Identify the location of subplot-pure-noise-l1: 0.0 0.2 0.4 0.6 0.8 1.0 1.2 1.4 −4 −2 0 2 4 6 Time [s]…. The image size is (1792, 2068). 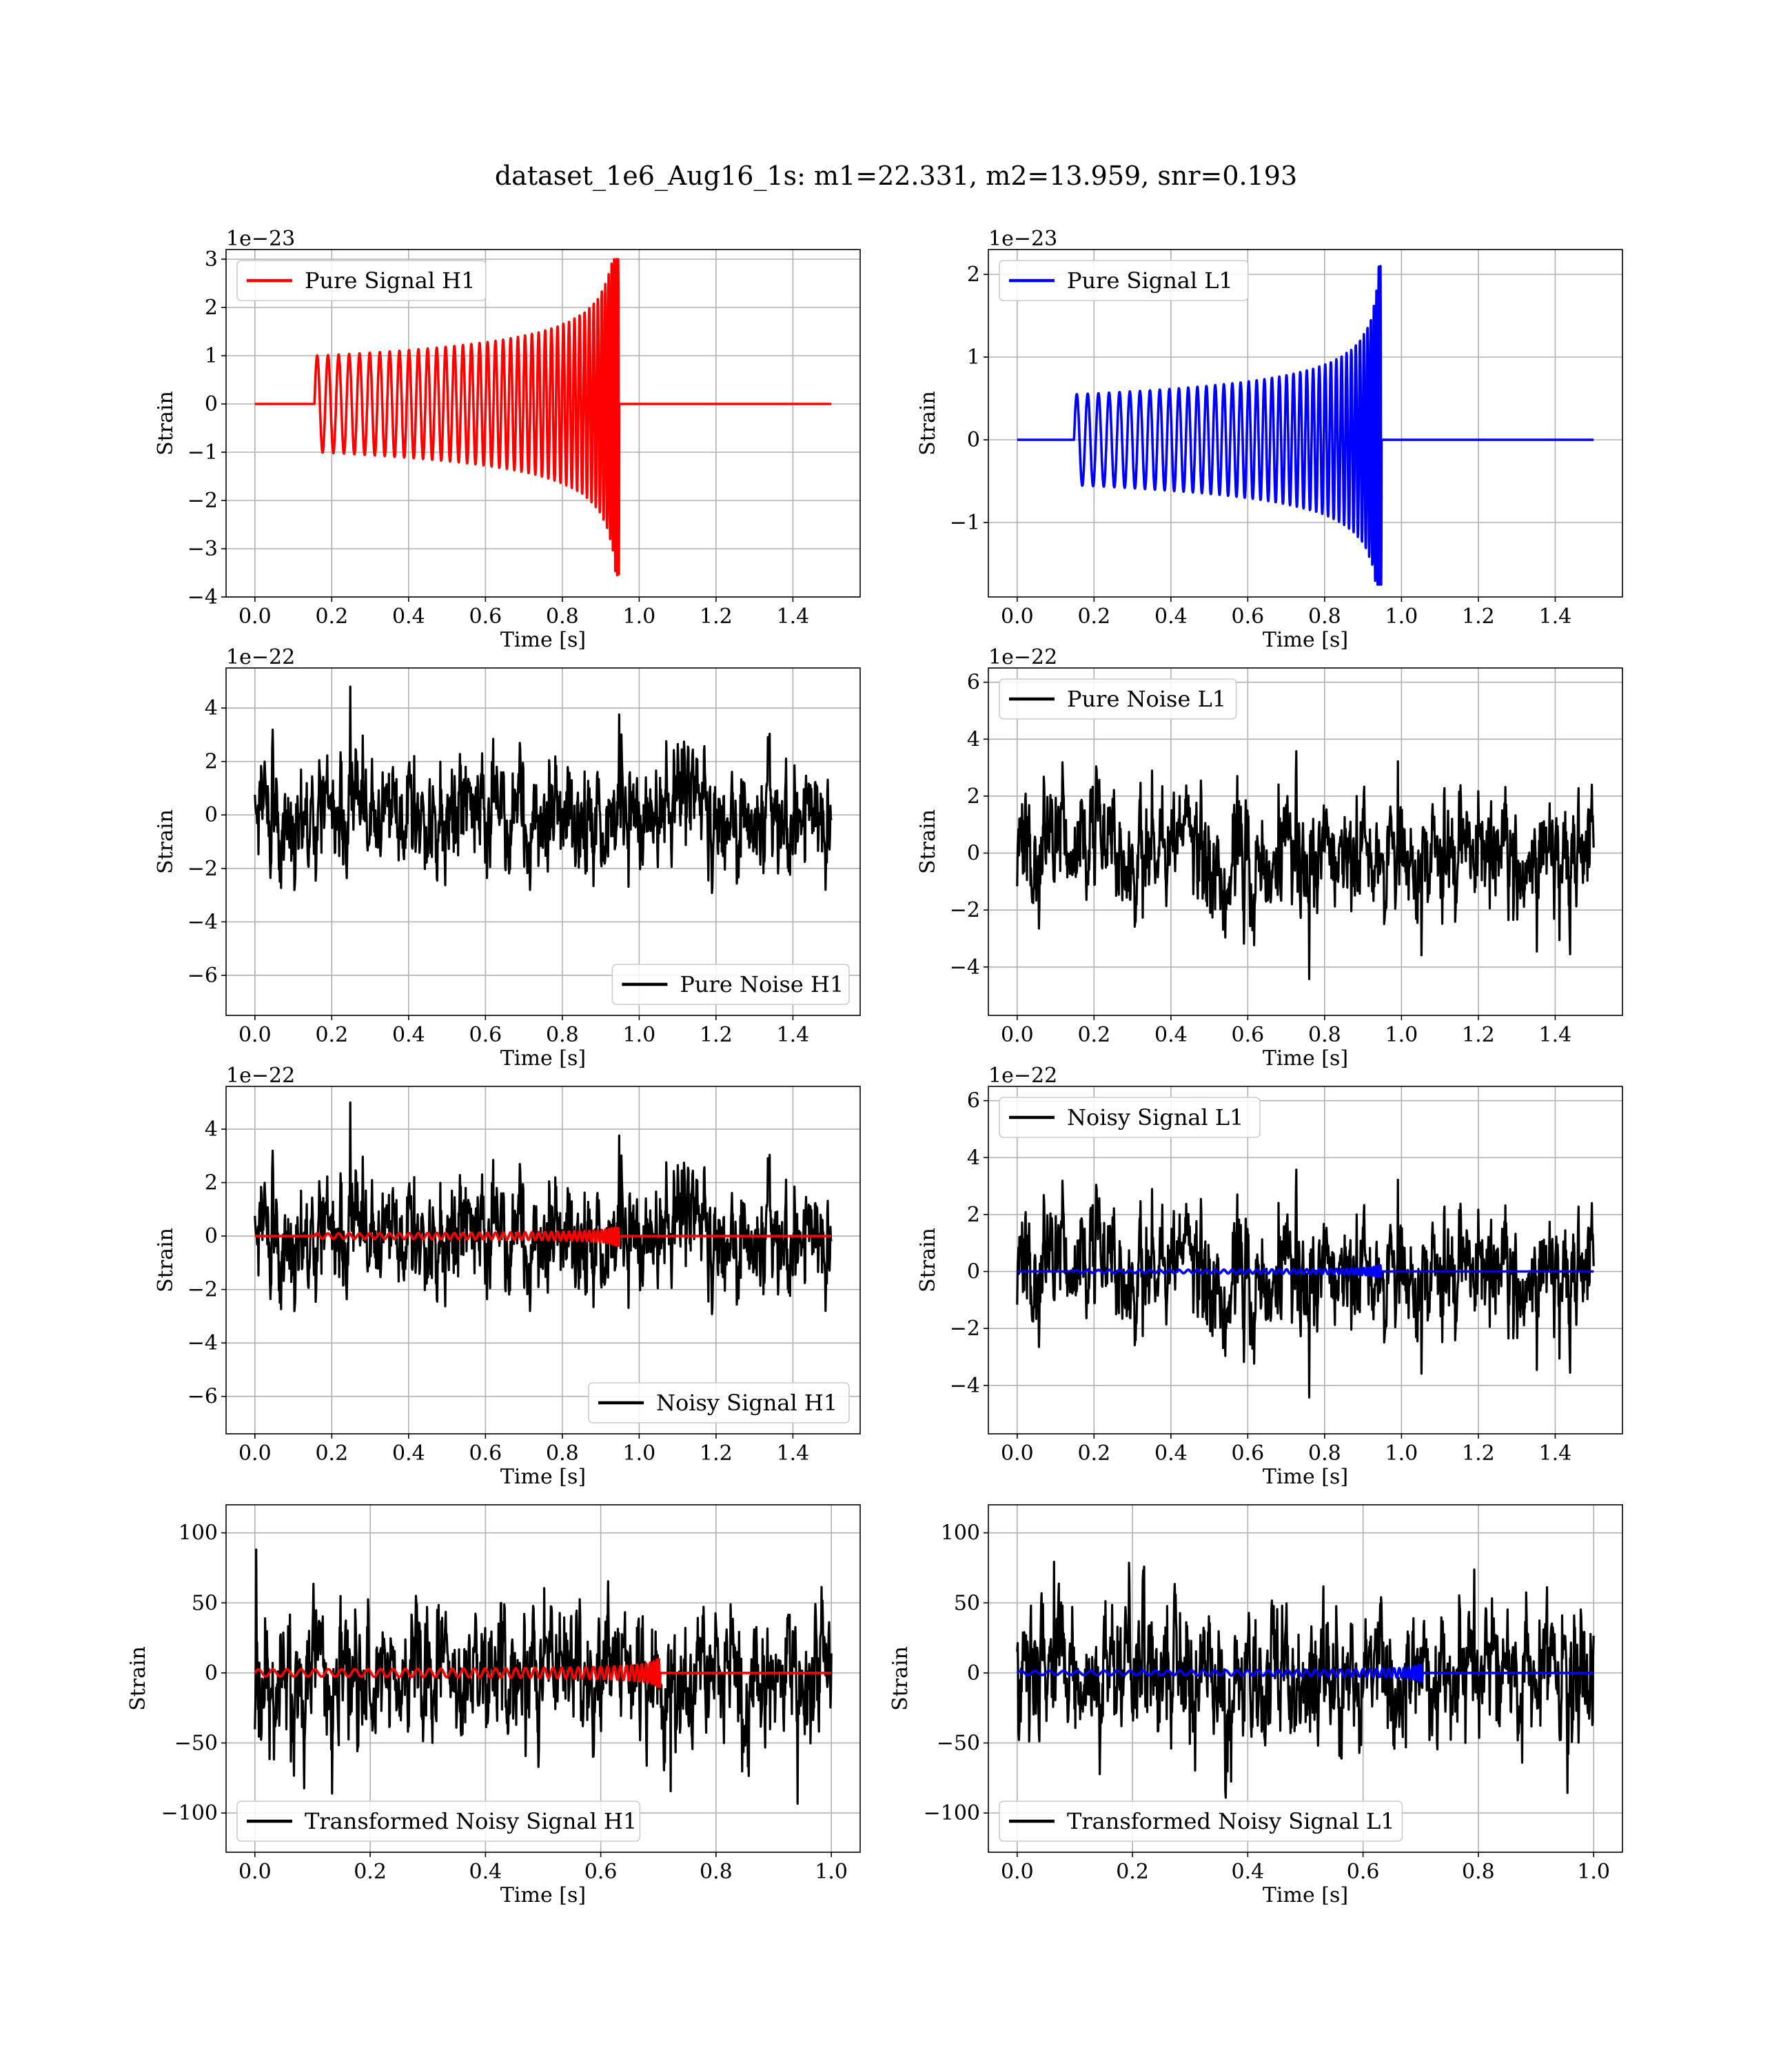
(1269, 858).